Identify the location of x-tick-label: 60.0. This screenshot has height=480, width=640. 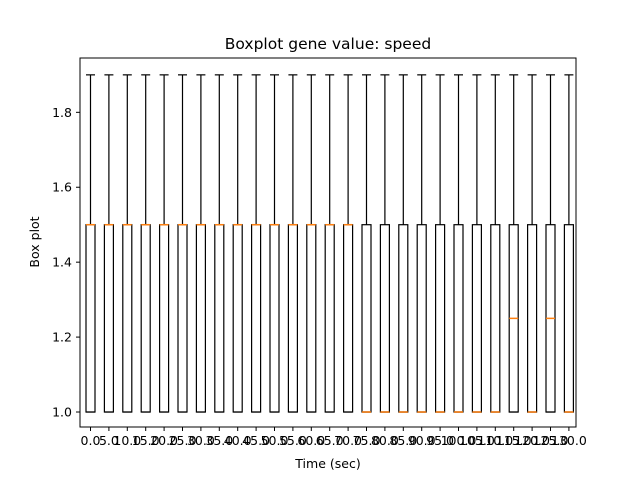
(311, 440).